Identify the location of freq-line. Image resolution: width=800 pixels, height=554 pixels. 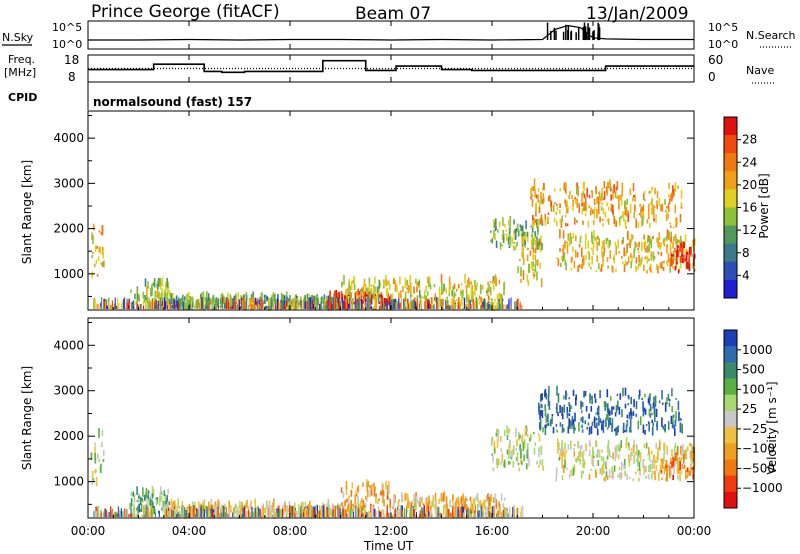
(391, 66).